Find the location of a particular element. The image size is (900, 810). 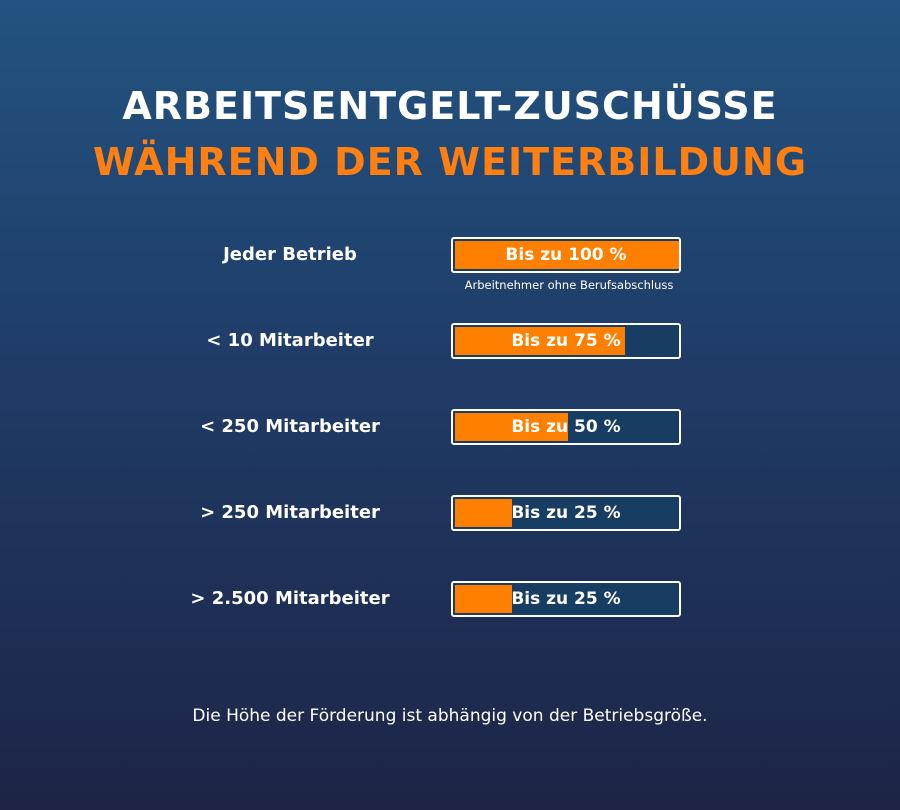

row-label: Jeder Betrieb is located at coordinates (290, 254).